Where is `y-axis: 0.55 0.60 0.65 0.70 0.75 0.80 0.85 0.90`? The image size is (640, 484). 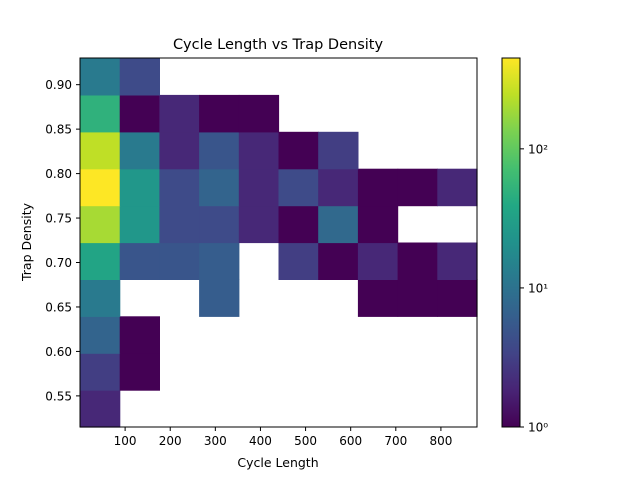 y-axis: 0.55 0.60 0.65 0.70 0.75 0.80 0.85 0.90 is located at coordinates (62, 240).